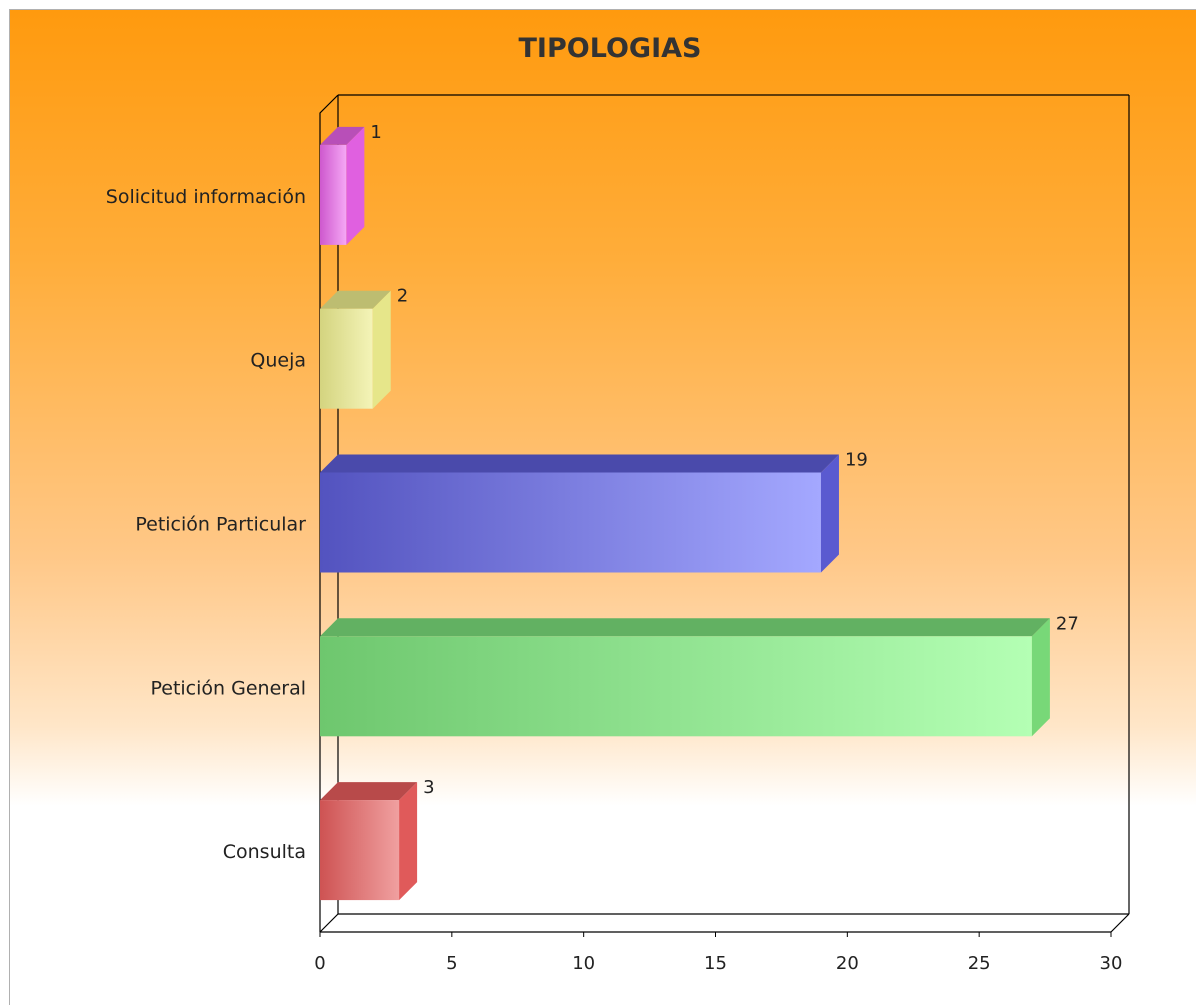 The width and height of the screenshot is (1196, 1005). Describe the element at coordinates (375, 132) in the screenshot. I see `data-label: 1` at that location.